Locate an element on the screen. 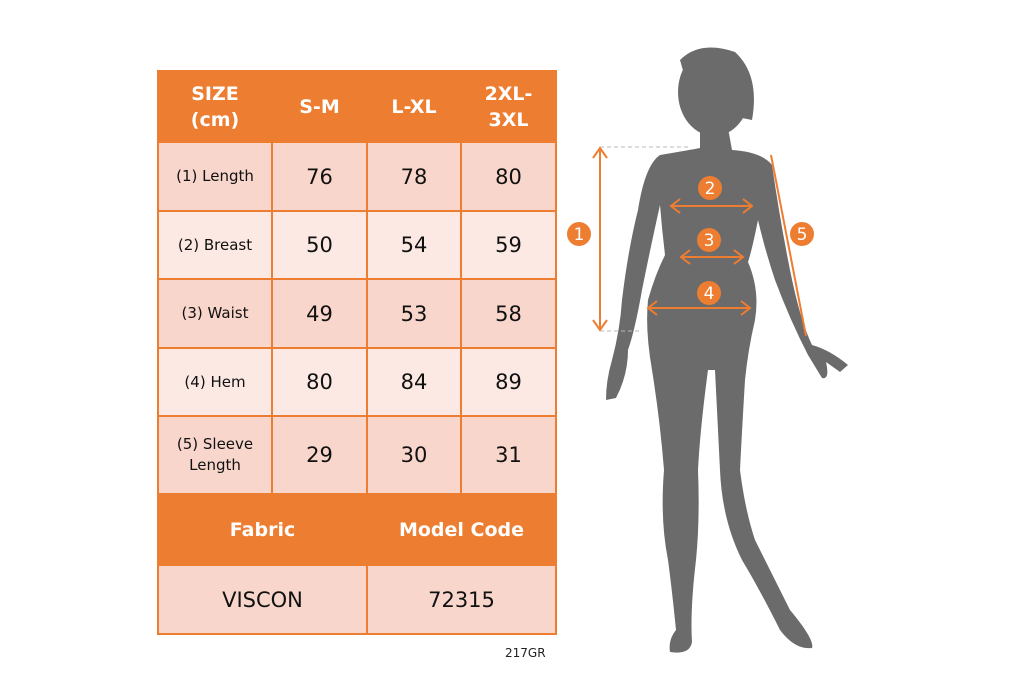 This screenshot has width=1024, height=686. fabric-header: Fabric is located at coordinates (262, 529).